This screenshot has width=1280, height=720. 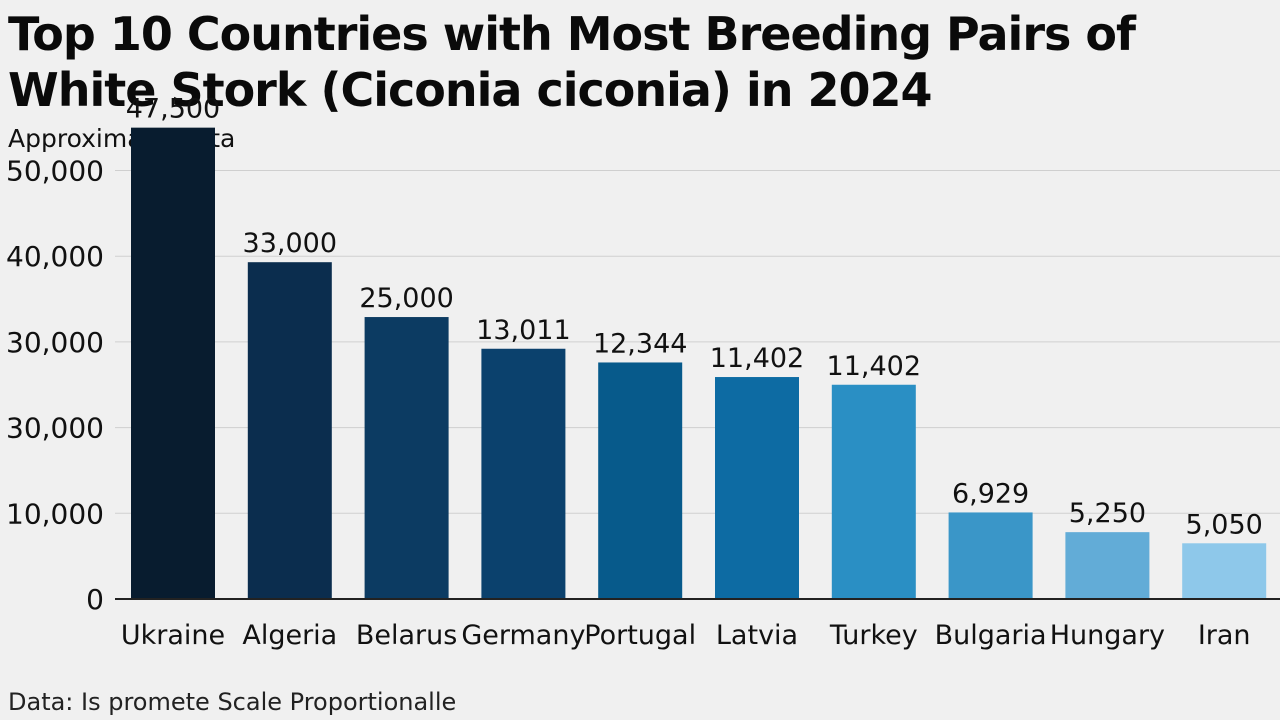 I want to click on y-tick-label: 40,000, so click(x=55, y=256).